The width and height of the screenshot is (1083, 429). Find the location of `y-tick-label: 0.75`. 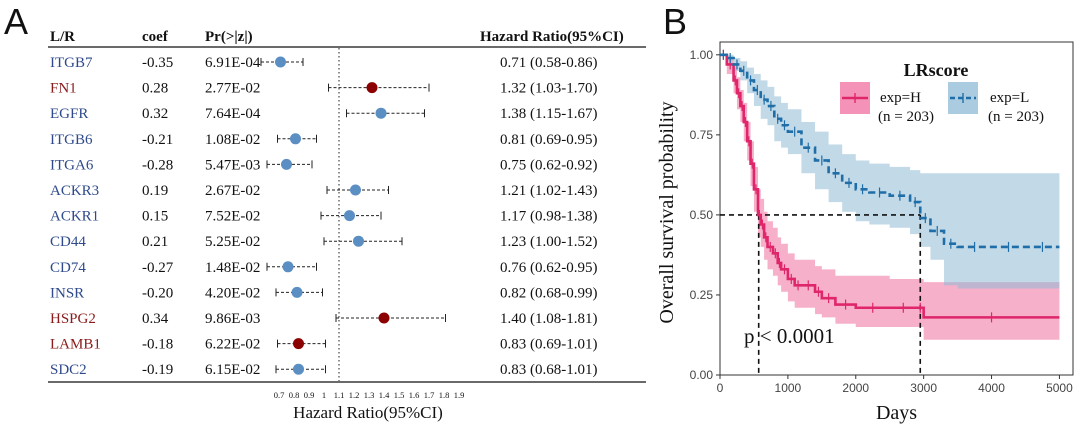

y-tick-label: 0.75 is located at coordinates (702, 135).